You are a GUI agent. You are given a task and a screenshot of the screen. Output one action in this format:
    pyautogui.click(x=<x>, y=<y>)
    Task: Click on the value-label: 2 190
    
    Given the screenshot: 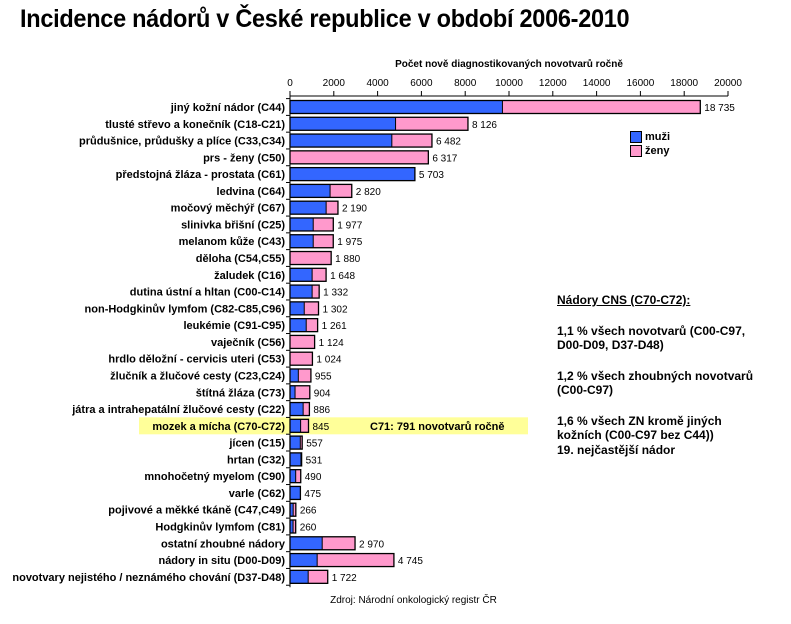 What is the action you would take?
    pyautogui.click(x=354, y=209)
    